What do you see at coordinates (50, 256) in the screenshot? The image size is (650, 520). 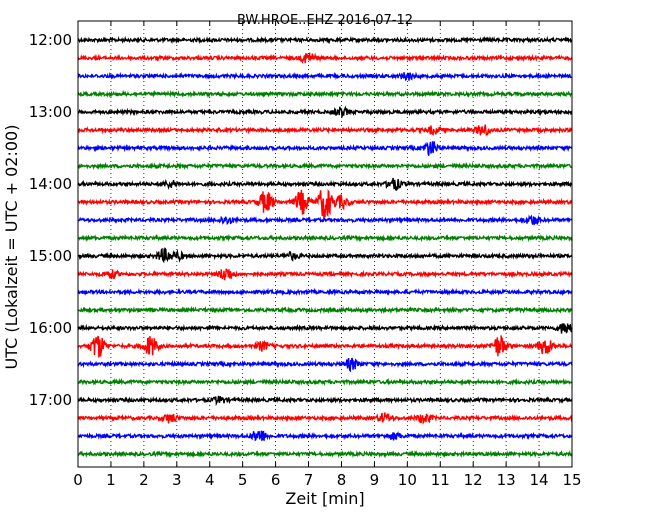 I see `y-tick-label: 15:00` at bounding box center [50, 256].